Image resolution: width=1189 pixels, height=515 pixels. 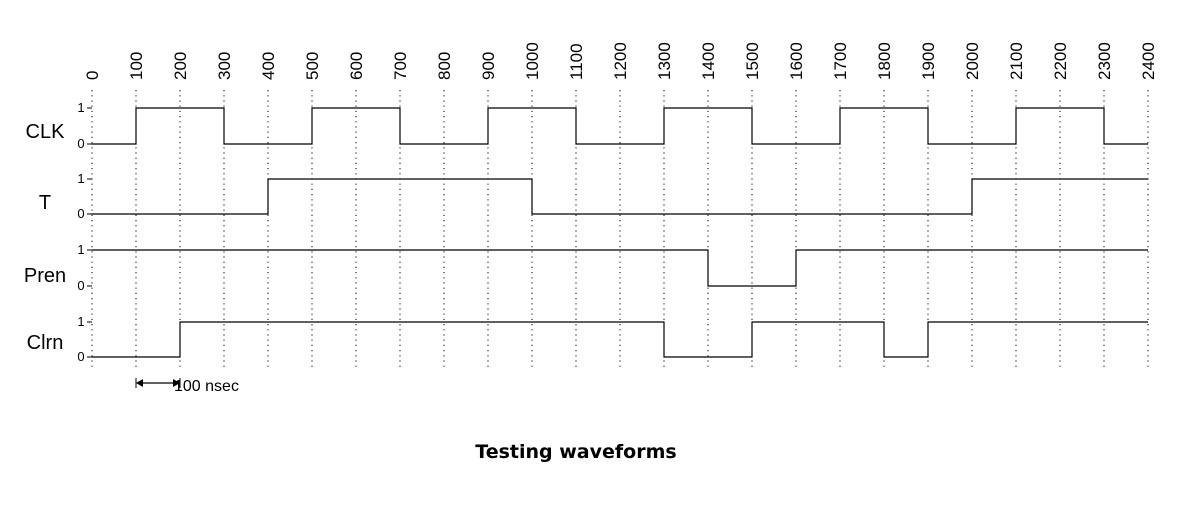 What do you see at coordinates (664, 61) in the screenshot?
I see `time-tick-label: 1300` at bounding box center [664, 61].